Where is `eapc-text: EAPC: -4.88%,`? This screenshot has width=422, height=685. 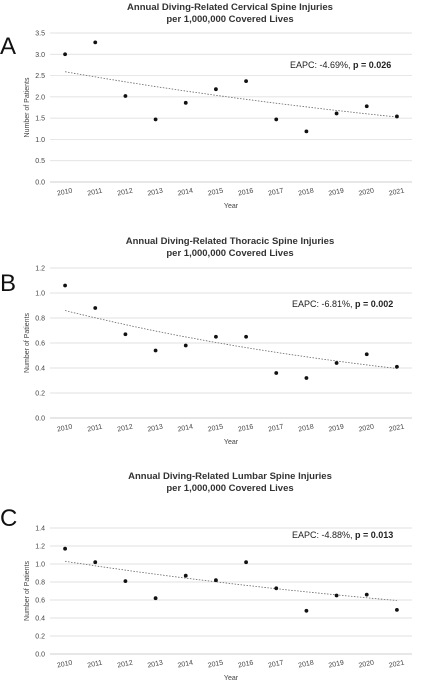 eapc-text: EAPC: -4.88%, is located at coordinates (323, 535).